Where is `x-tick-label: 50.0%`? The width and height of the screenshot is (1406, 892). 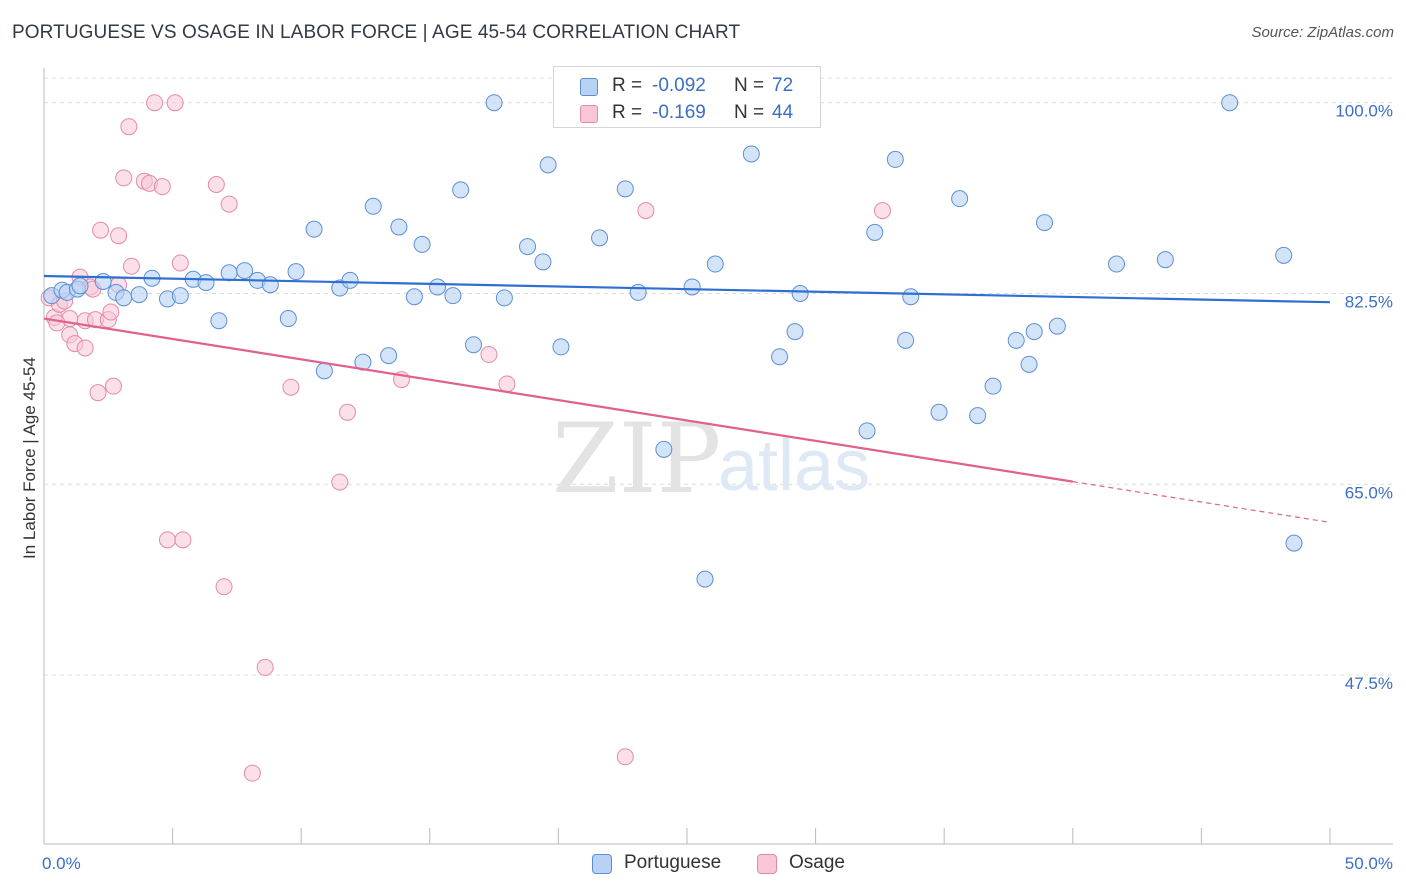
x-tick-label: 50.0% is located at coordinates (1369, 863).